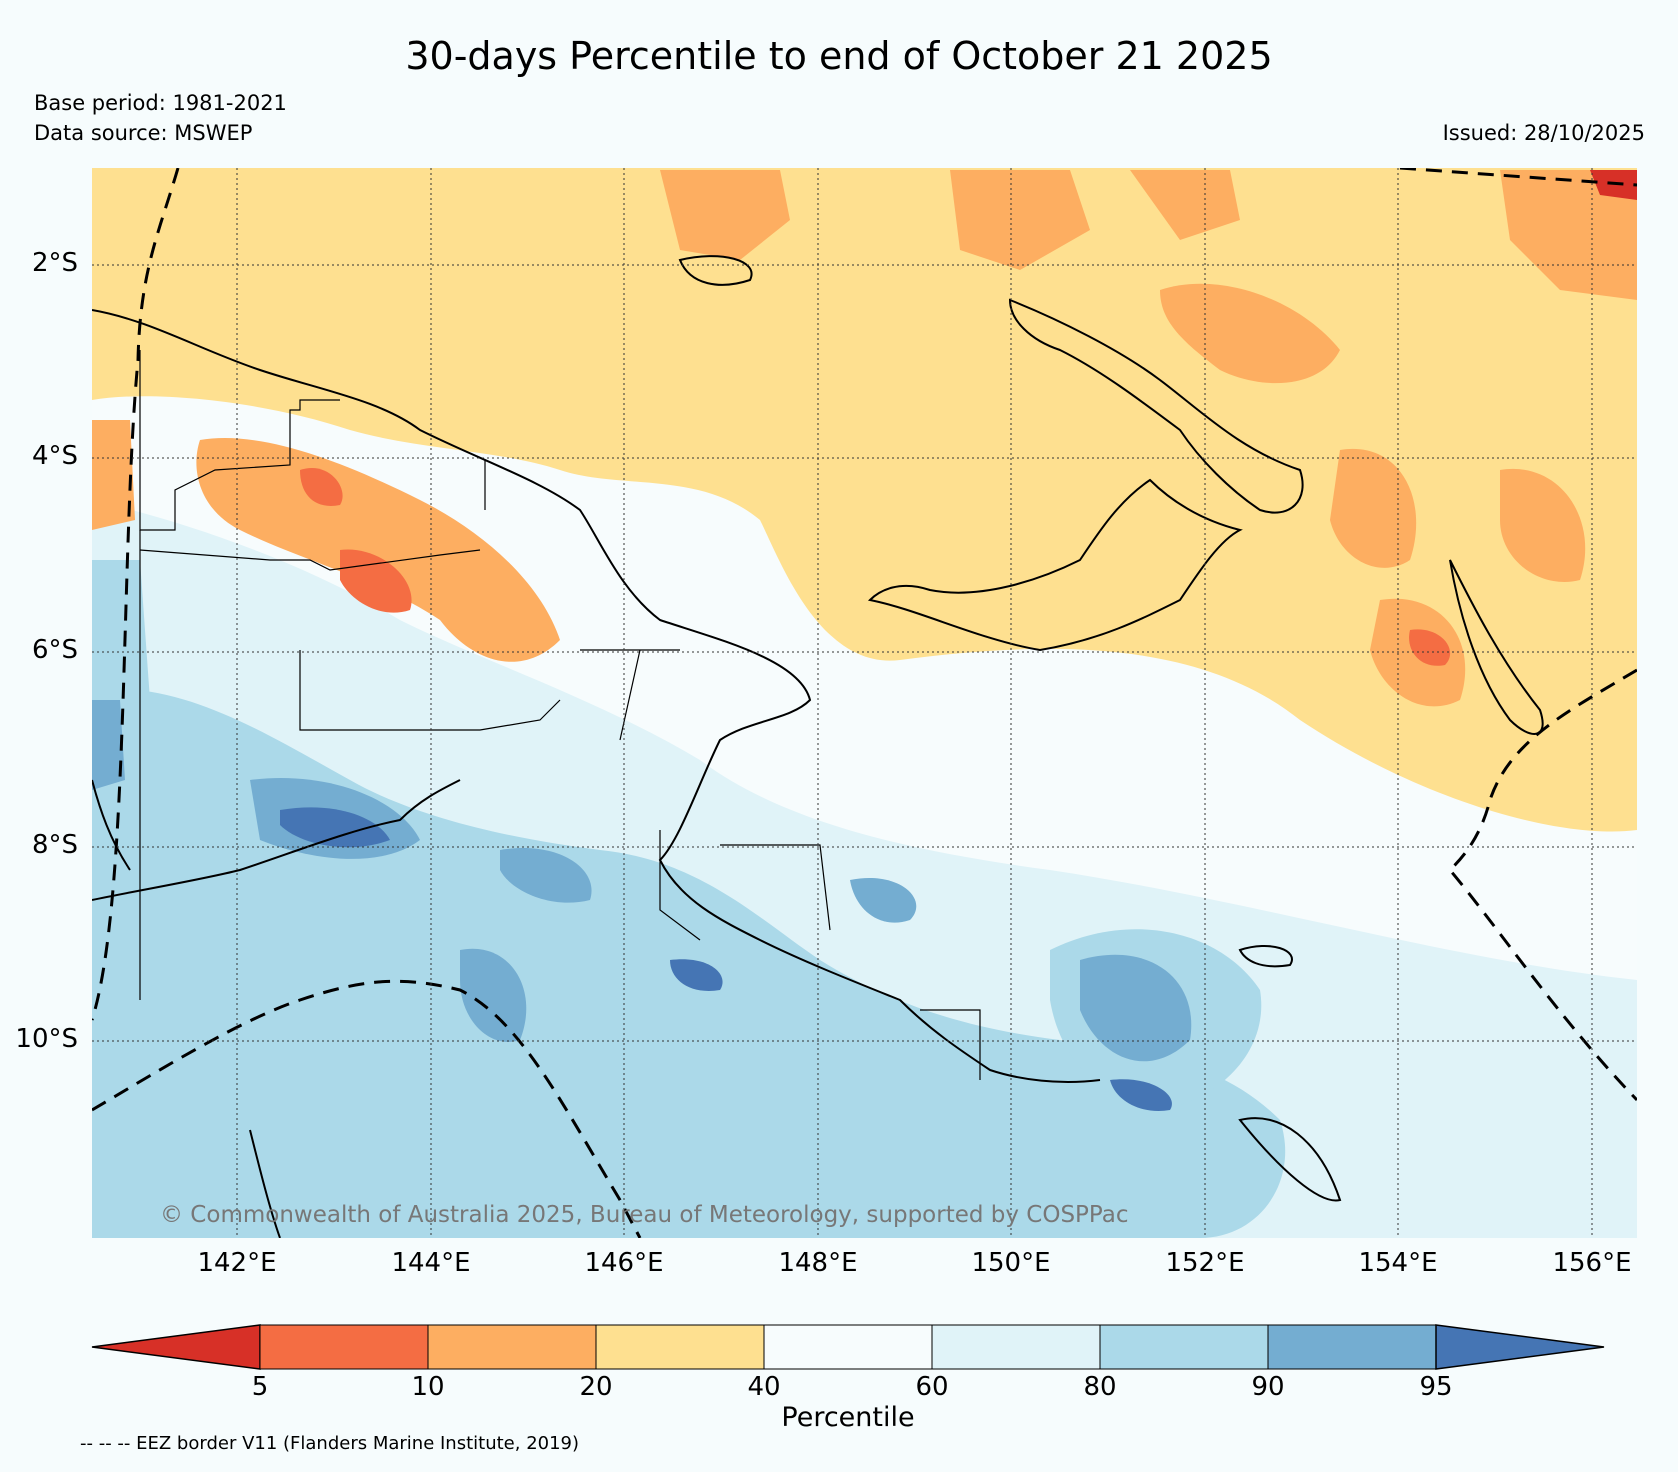 Image resolution: width=1678 pixels, height=1472 pixels. What do you see at coordinates (335, 827) in the screenshot?
I see `band-95-plus` at bounding box center [335, 827].